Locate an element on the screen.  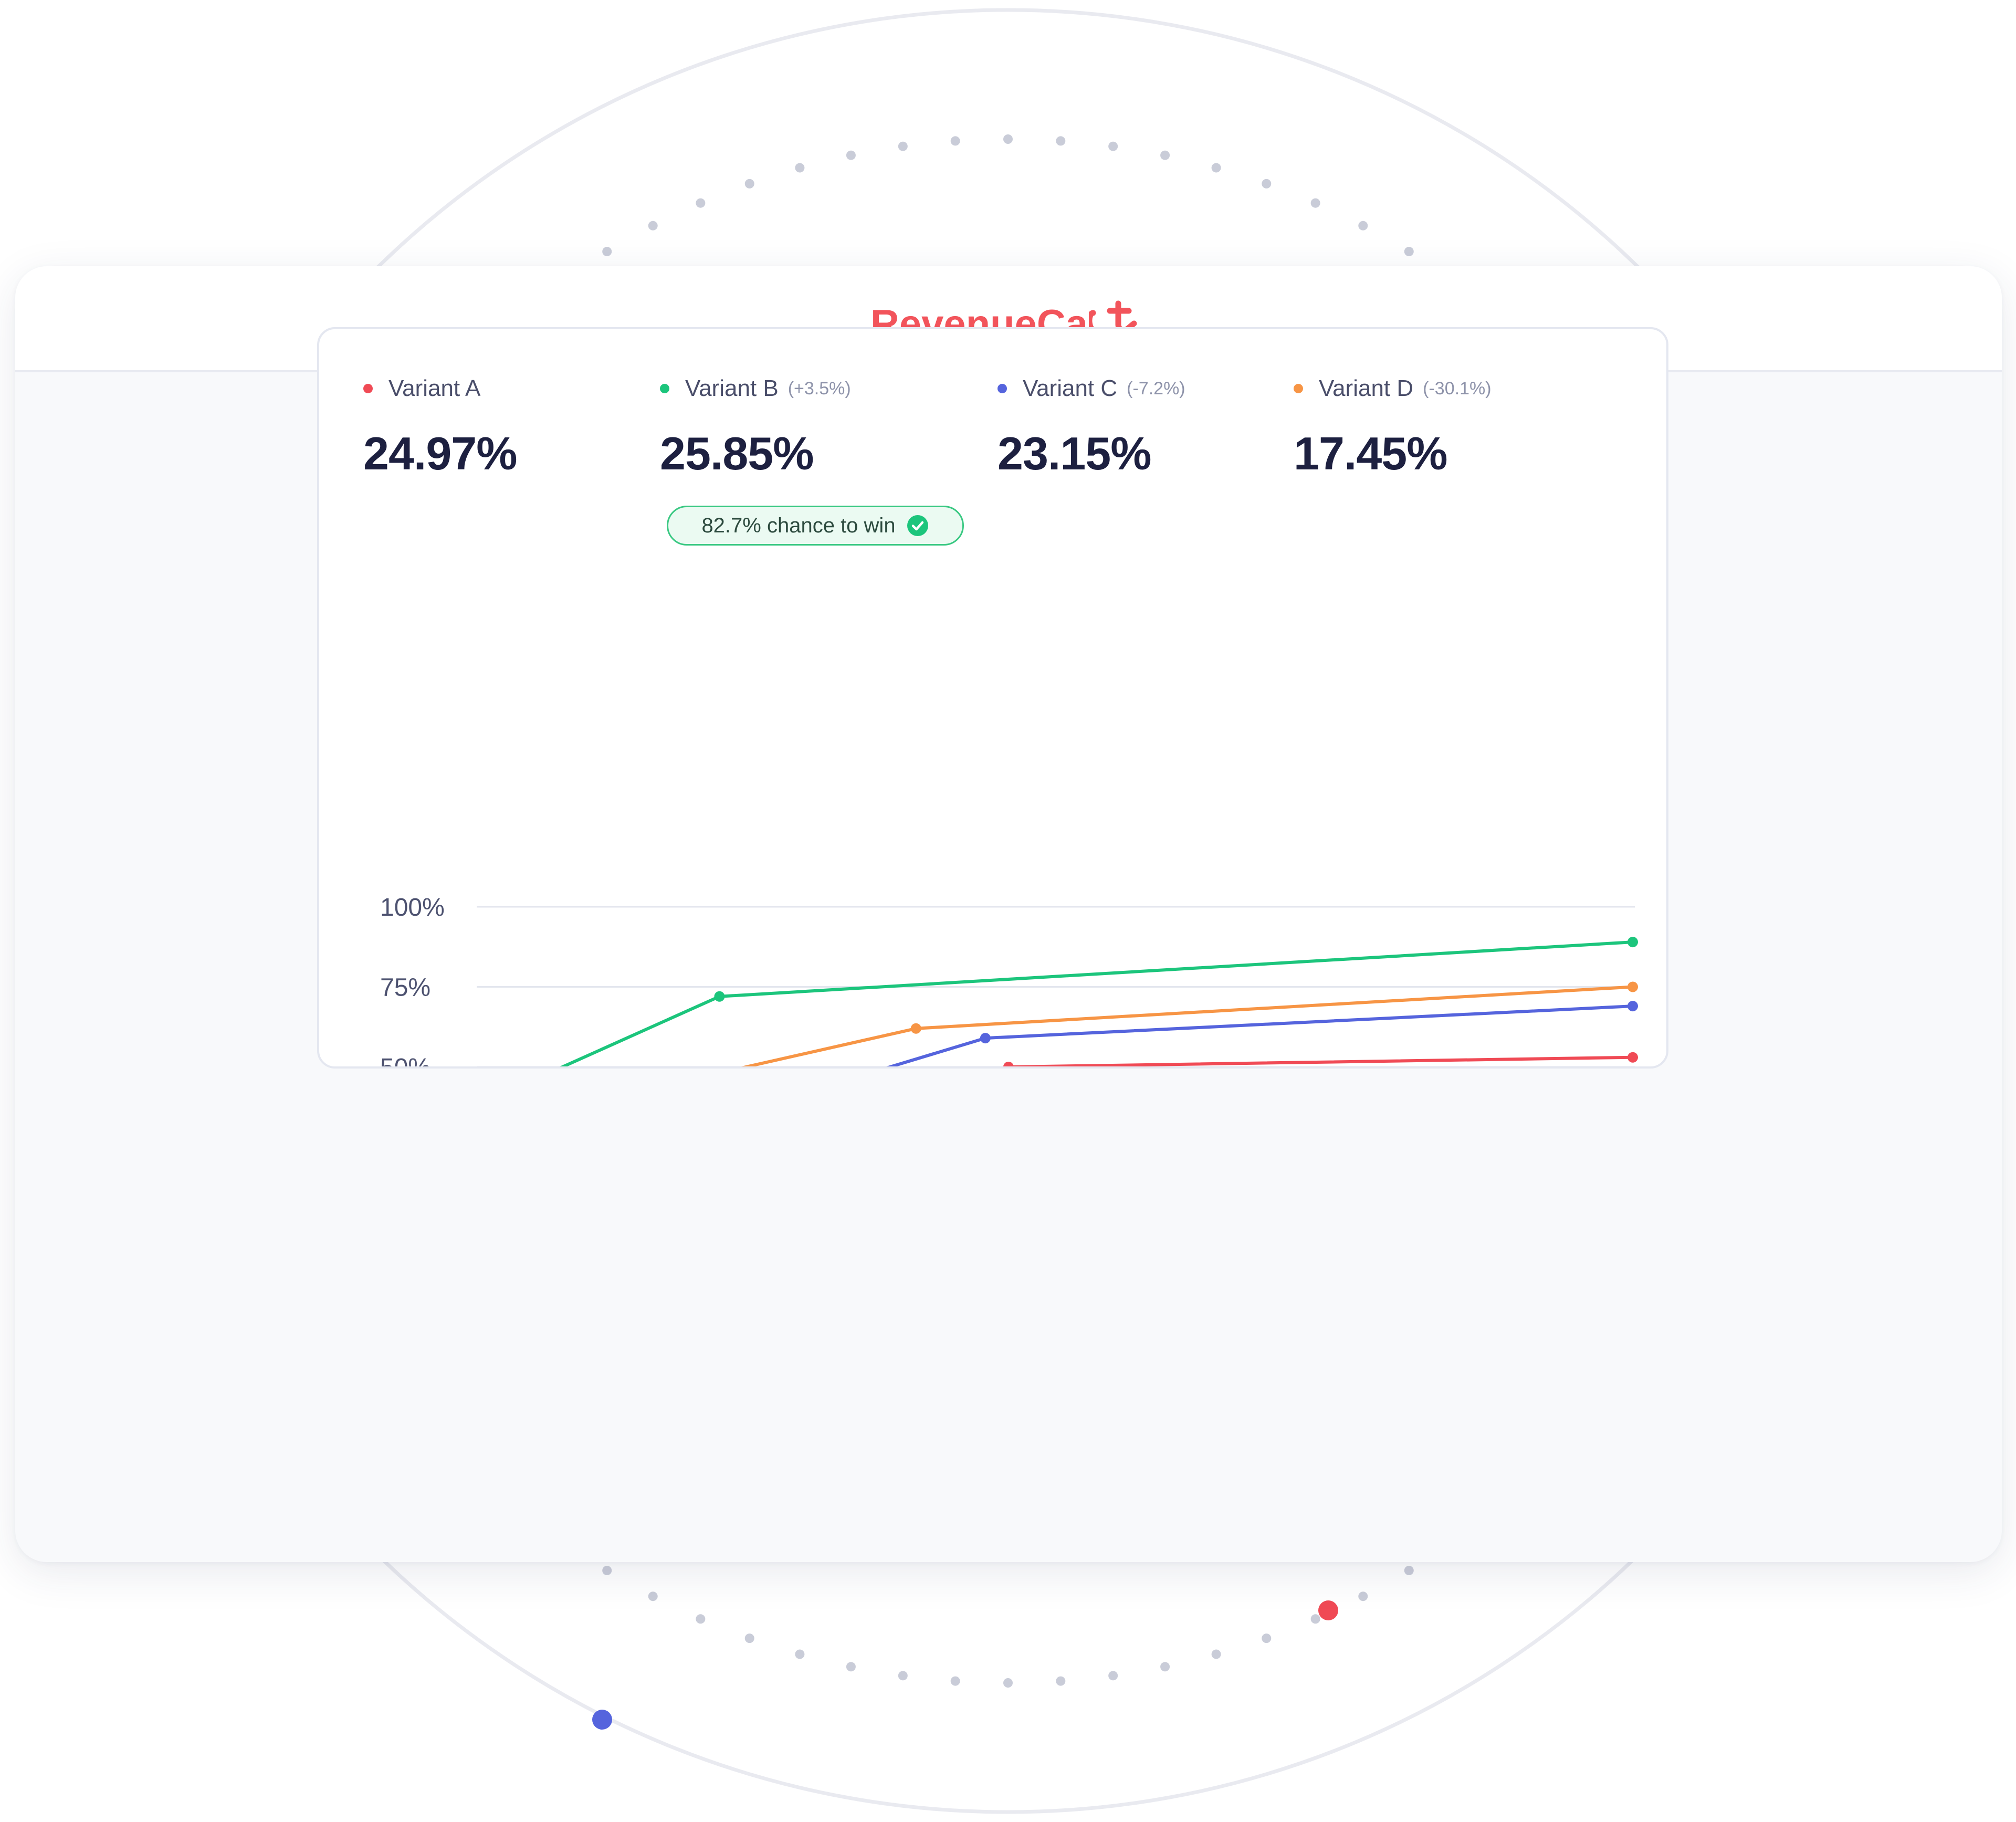
y-tick-label: 50% is located at coordinates (405, 1060).